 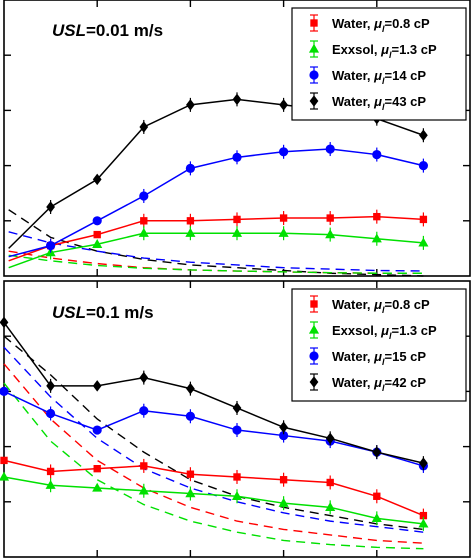 I want to click on top-legend-label: Water, μl=14 cP, so click(x=379, y=77).